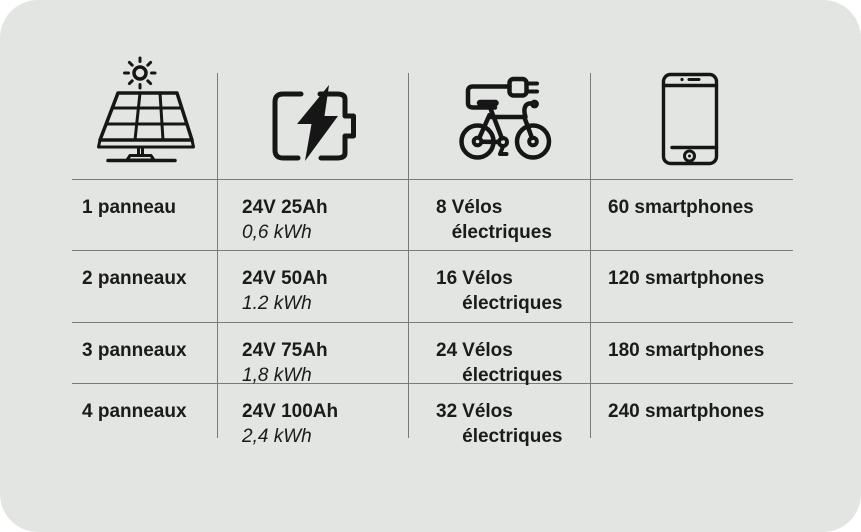 The image size is (861, 532). What do you see at coordinates (285, 207) in the screenshot?
I see `battery-spec: 24V 25Ah` at bounding box center [285, 207].